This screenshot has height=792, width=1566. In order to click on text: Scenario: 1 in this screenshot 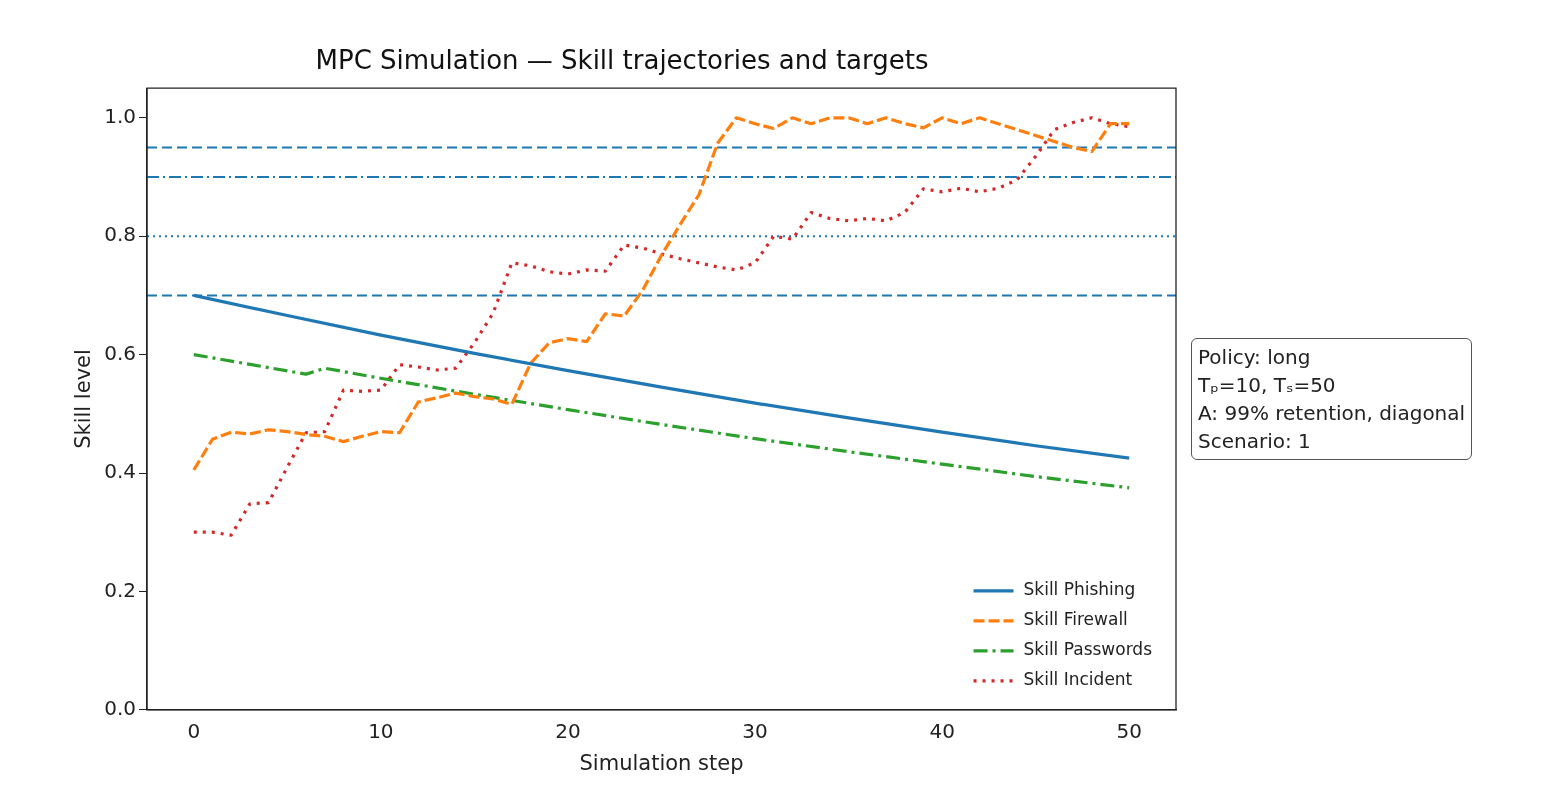, I will do `click(1255, 441)`.